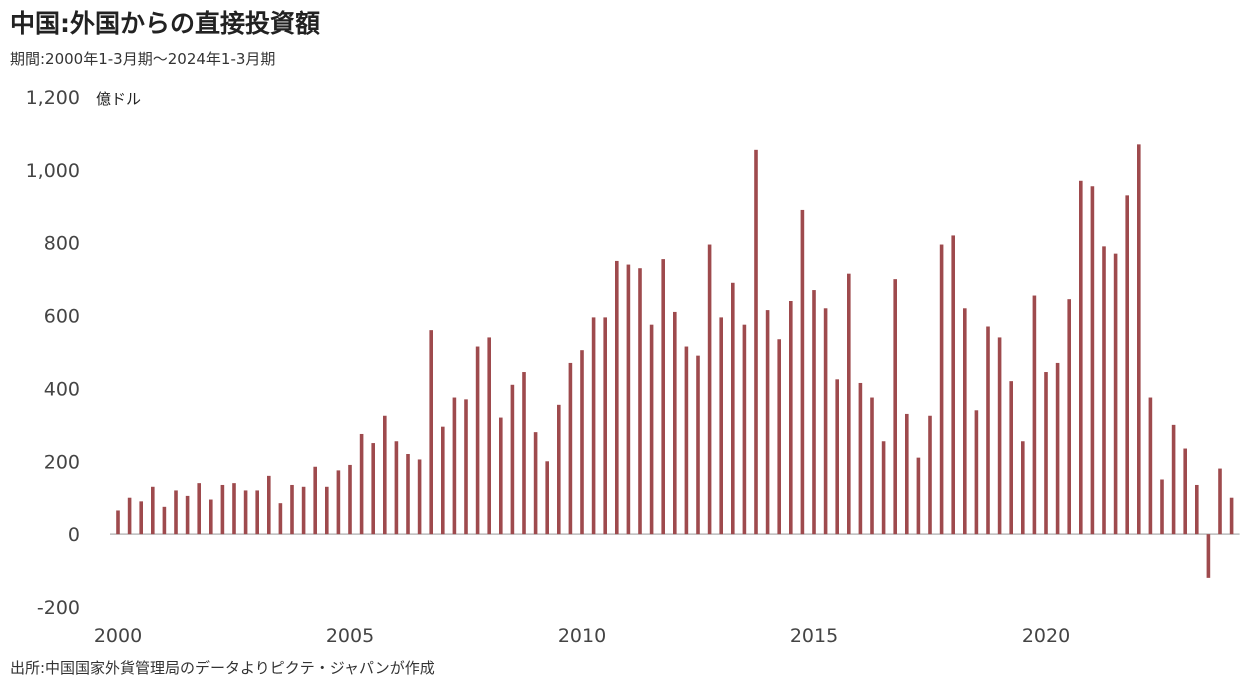 The image size is (1252, 688). I want to click on x-tick-label: 2020, so click(1046, 636).